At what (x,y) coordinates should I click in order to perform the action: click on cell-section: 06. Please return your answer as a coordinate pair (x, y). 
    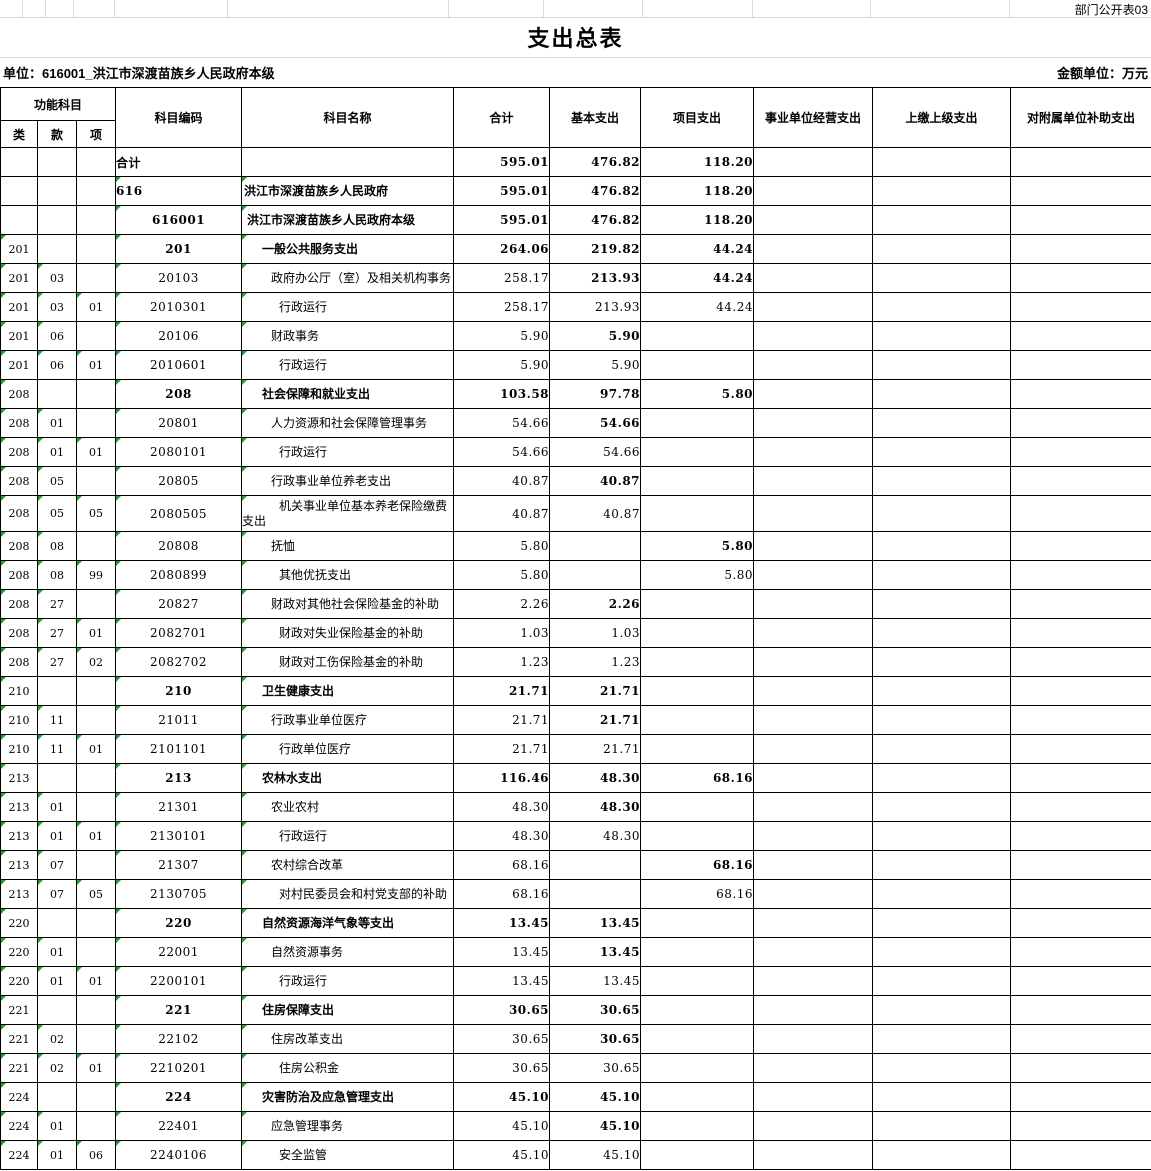
    Looking at the image, I should click on (57, 365).